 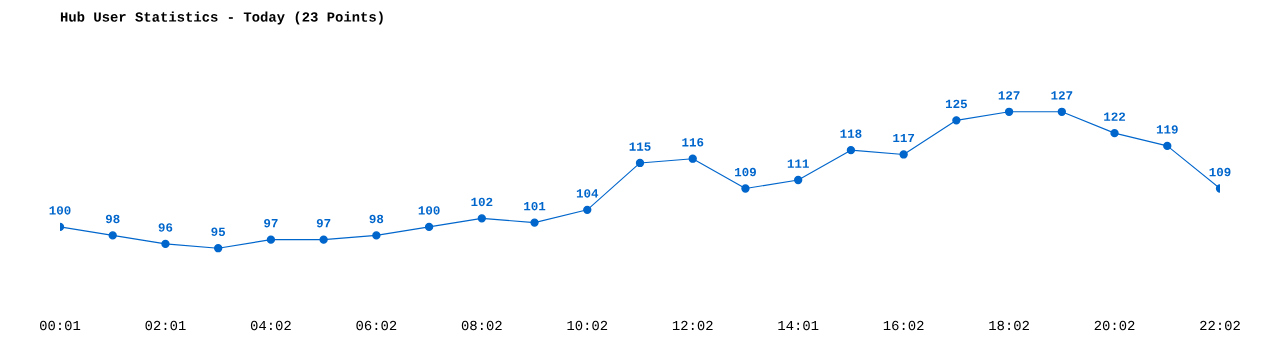 What do you see at coordinates (535, 206) in the screenshot?
I see `data-label: 101` at bounding box center [535, 206].